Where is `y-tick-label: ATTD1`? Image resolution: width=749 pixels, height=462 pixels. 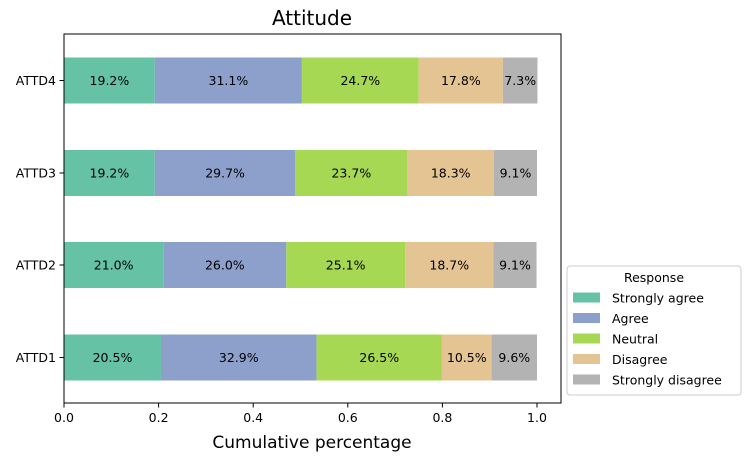
y-tick-label: ATTD1 is located at coordinates (36, 357).